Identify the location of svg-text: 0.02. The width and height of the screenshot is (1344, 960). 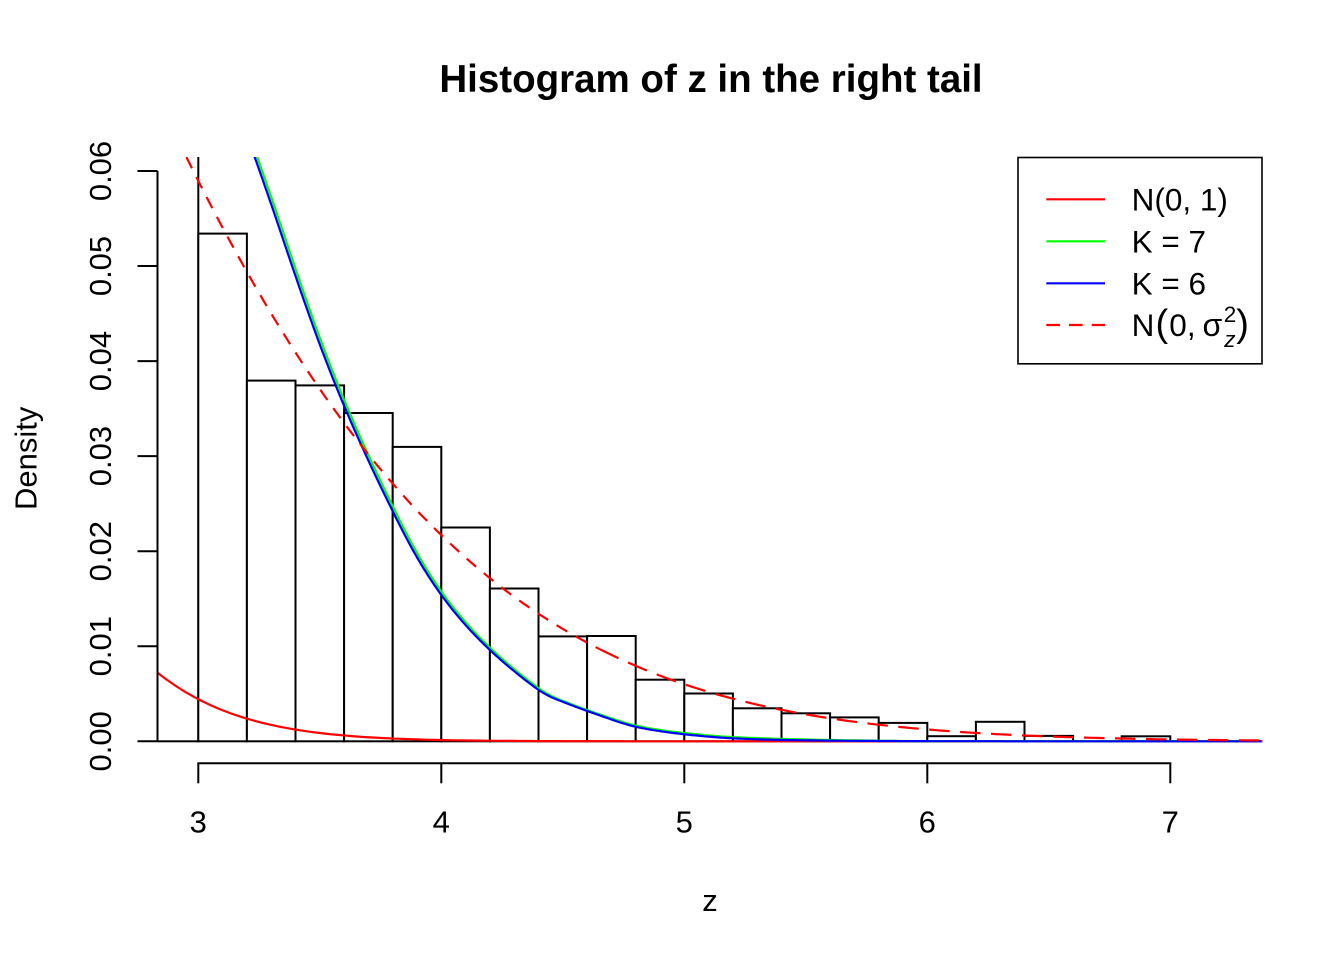
(100, 551).